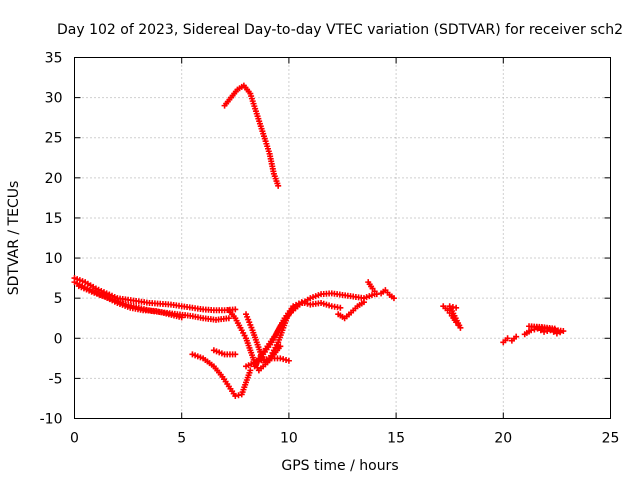 This screenshot has width=640, height=480. Describe the element at coordinates (74, 439) in the screenshot. I see `x-tick-label: 0` at that location.